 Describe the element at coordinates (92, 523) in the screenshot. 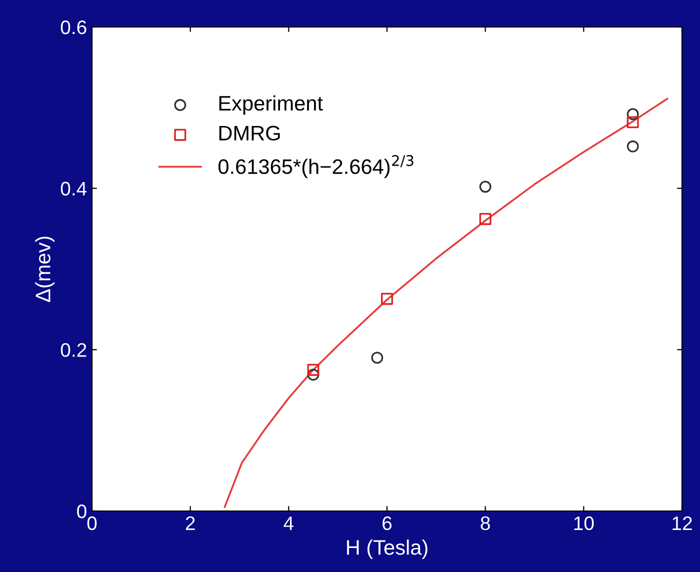

I see `x-tick-label: 0` at that location.